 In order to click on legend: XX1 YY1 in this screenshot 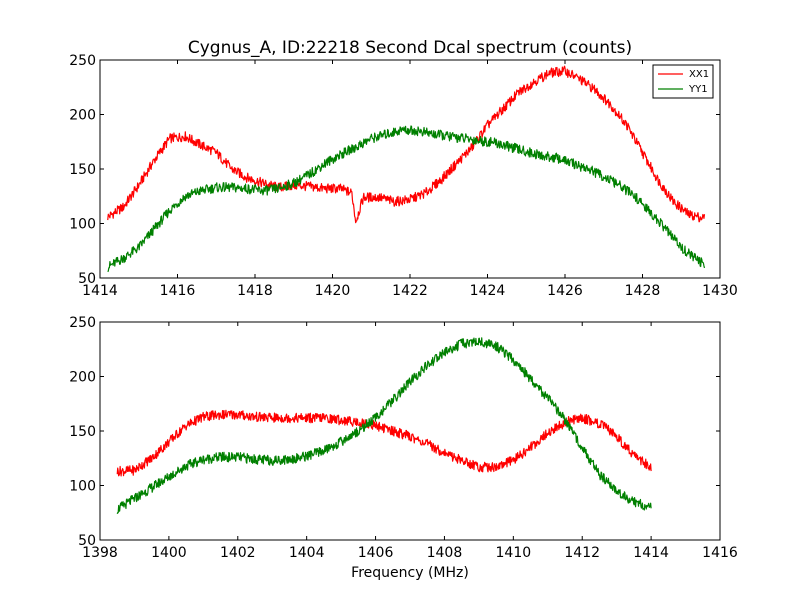, I will do `click(683, 81)`.